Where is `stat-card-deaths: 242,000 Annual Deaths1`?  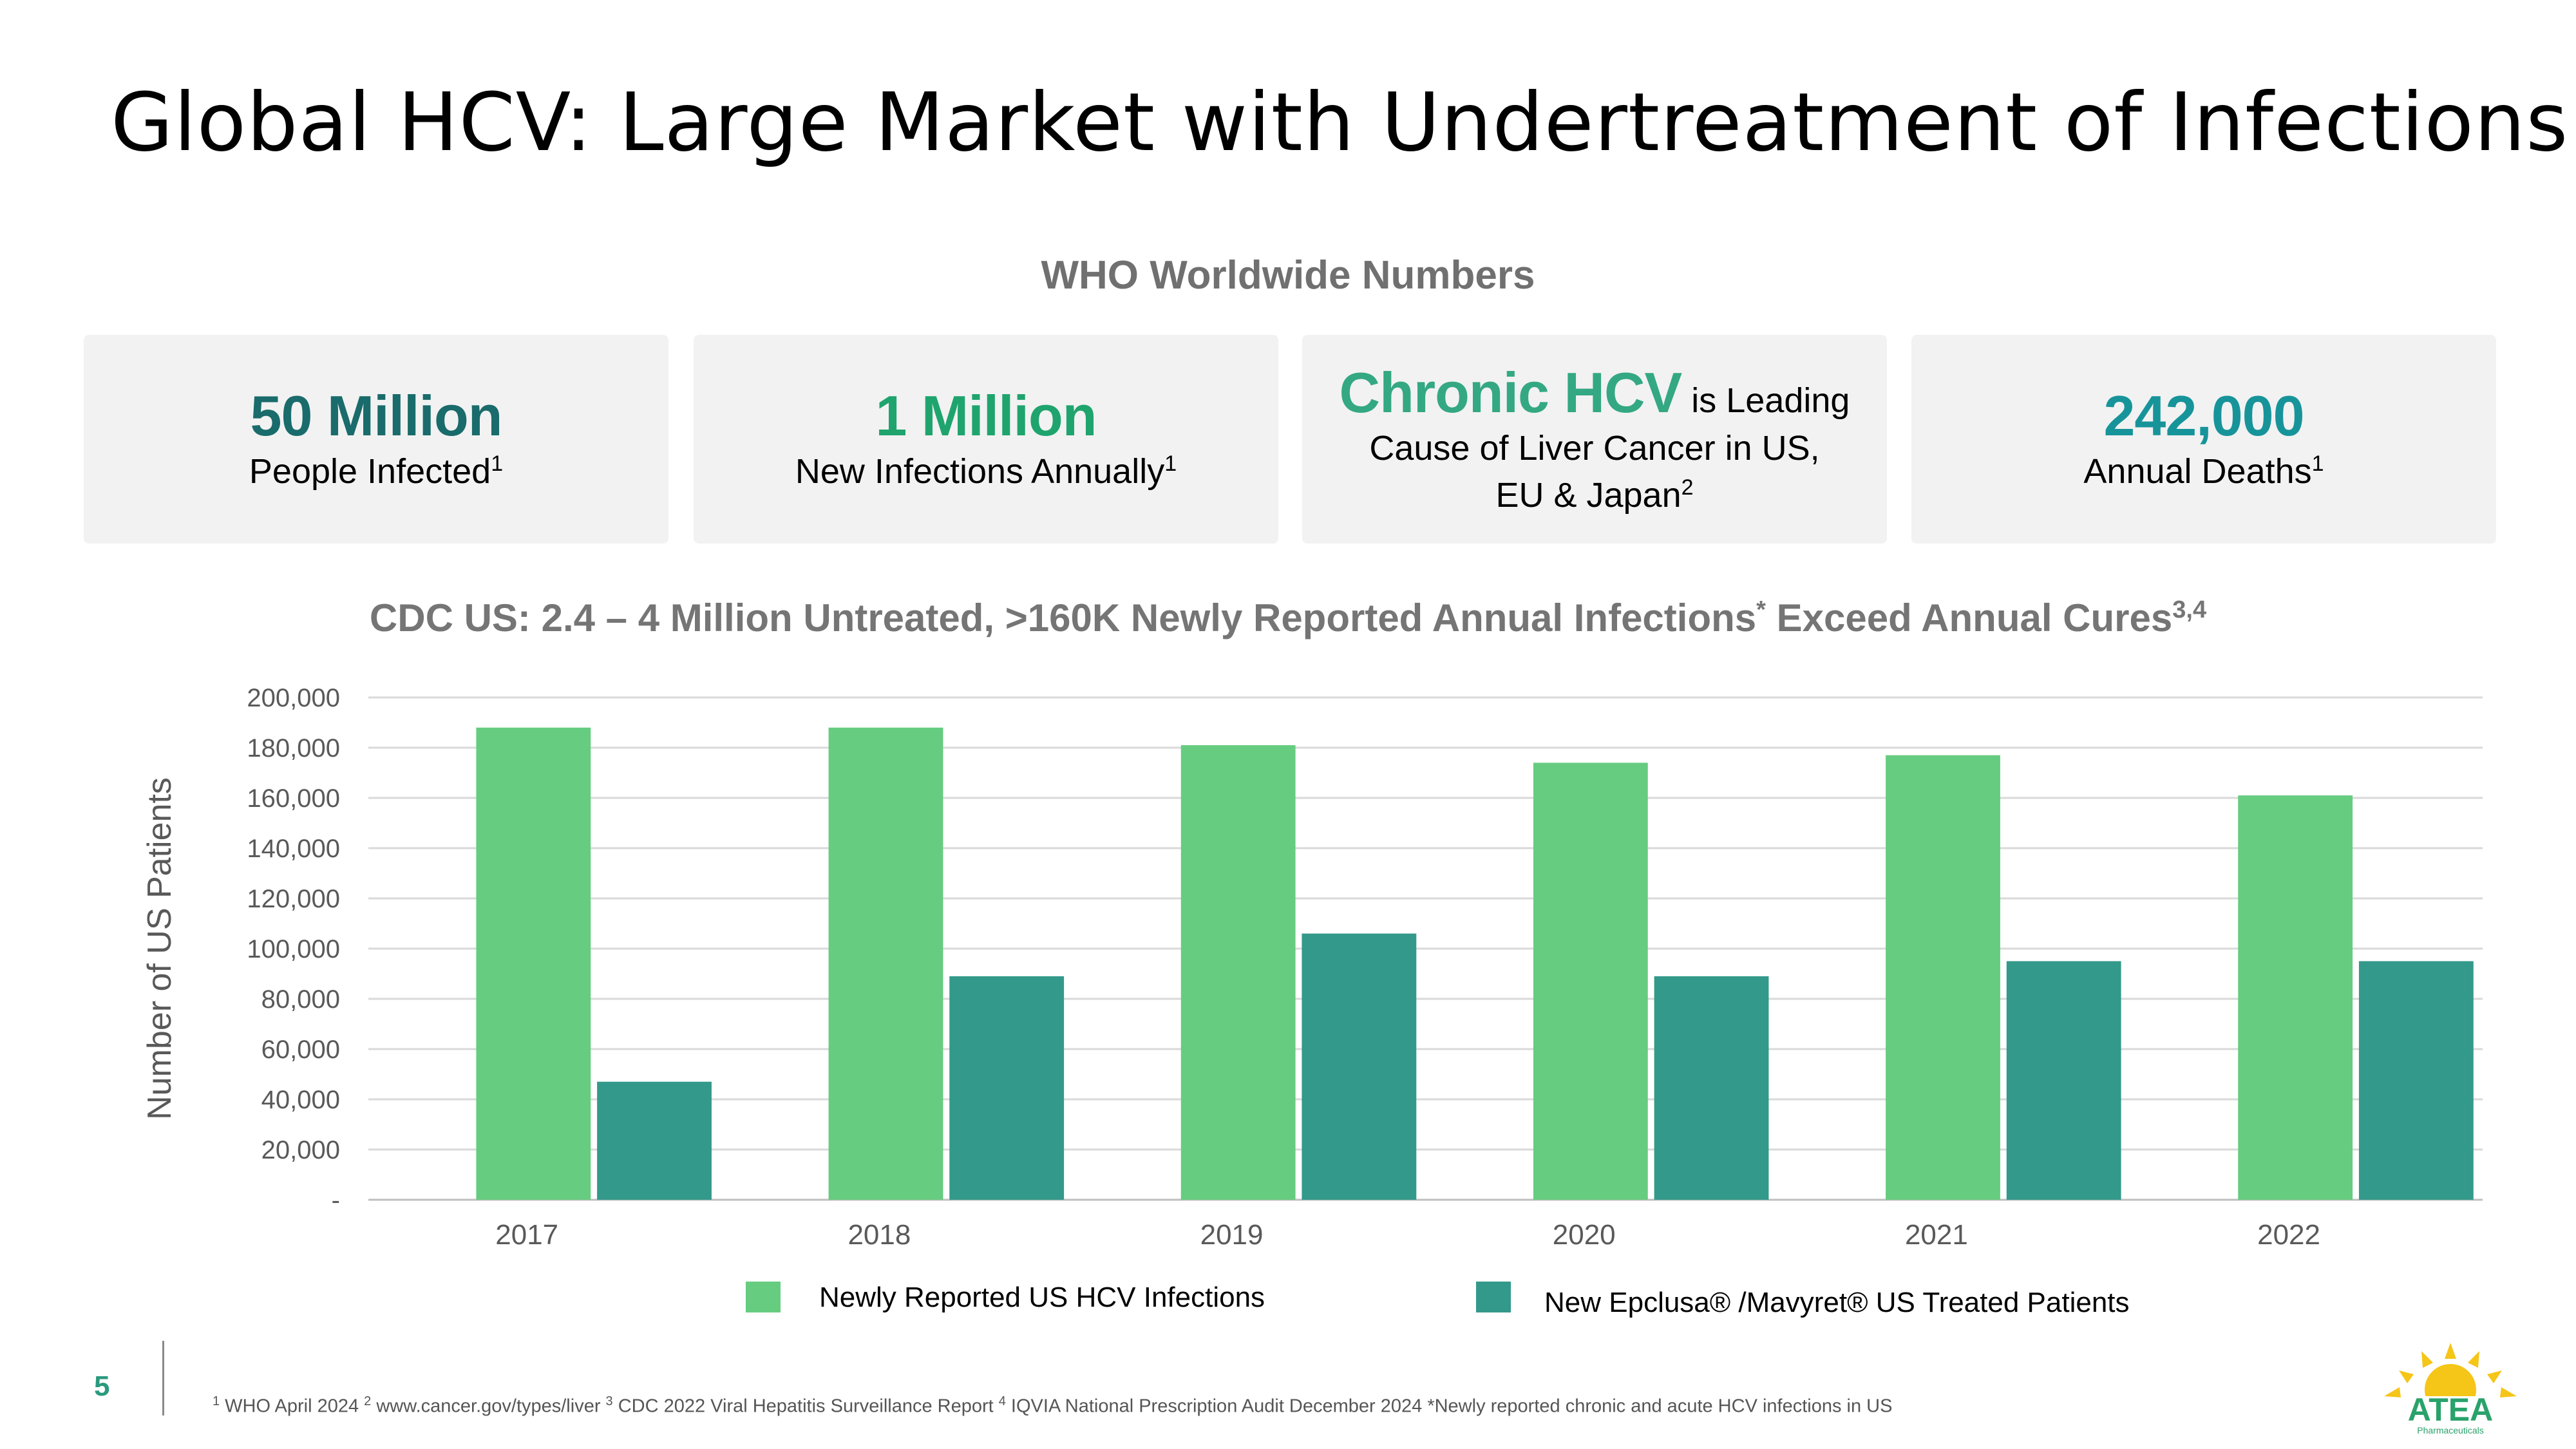
stat-card-deaths: 242,000 Annual Deaths1 is located at coordinates (2203, 439).